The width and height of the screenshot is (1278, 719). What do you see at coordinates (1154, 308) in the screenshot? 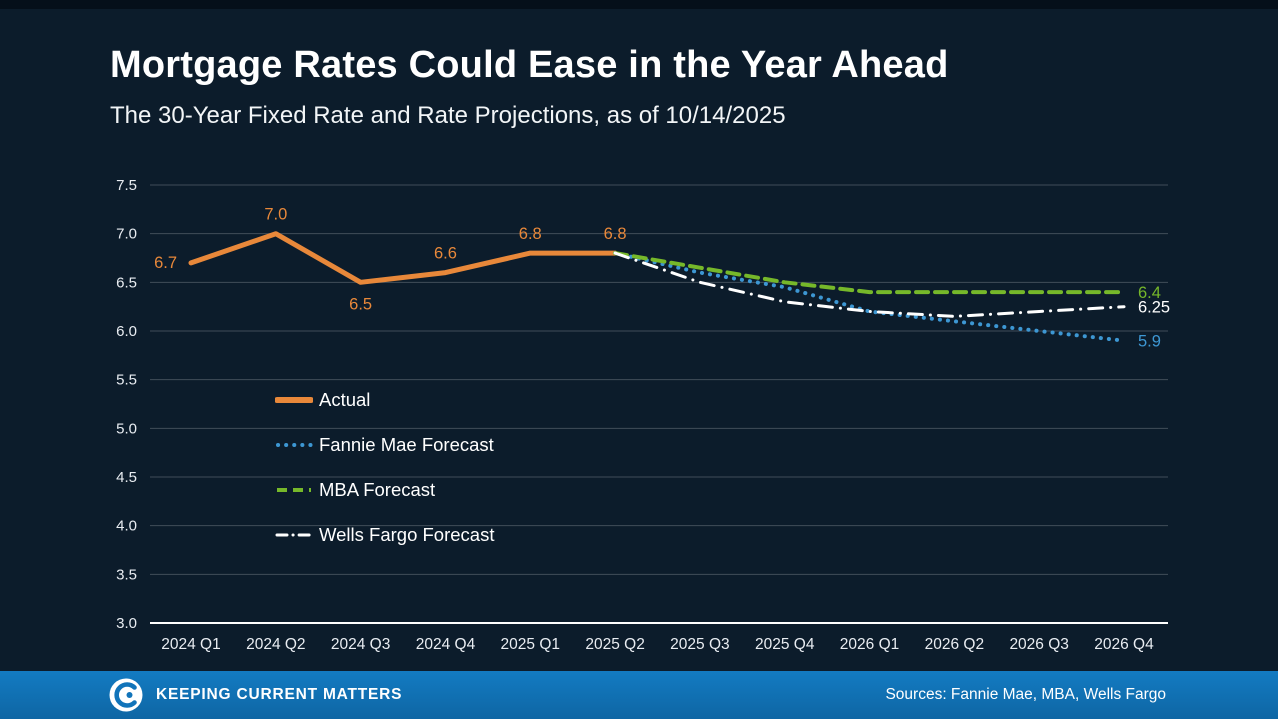
I see `end-label-wells-fargo-forecast: 6.25` at bounding box center [1154, 308].